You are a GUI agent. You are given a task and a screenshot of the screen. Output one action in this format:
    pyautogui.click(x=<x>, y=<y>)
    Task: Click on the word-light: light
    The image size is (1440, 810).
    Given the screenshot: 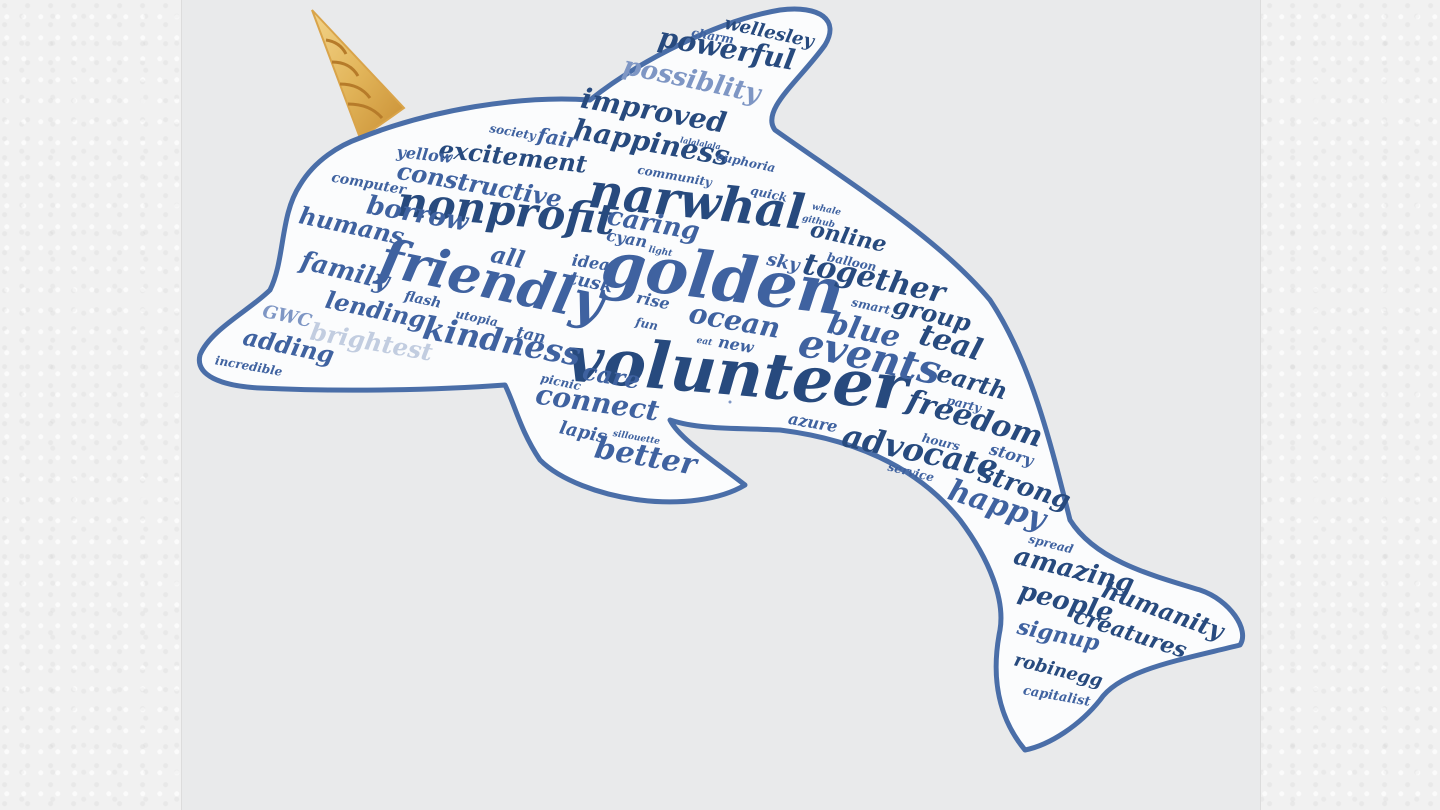 What is the action you would take?
    pyautogui.click(x=661, y=252)
    